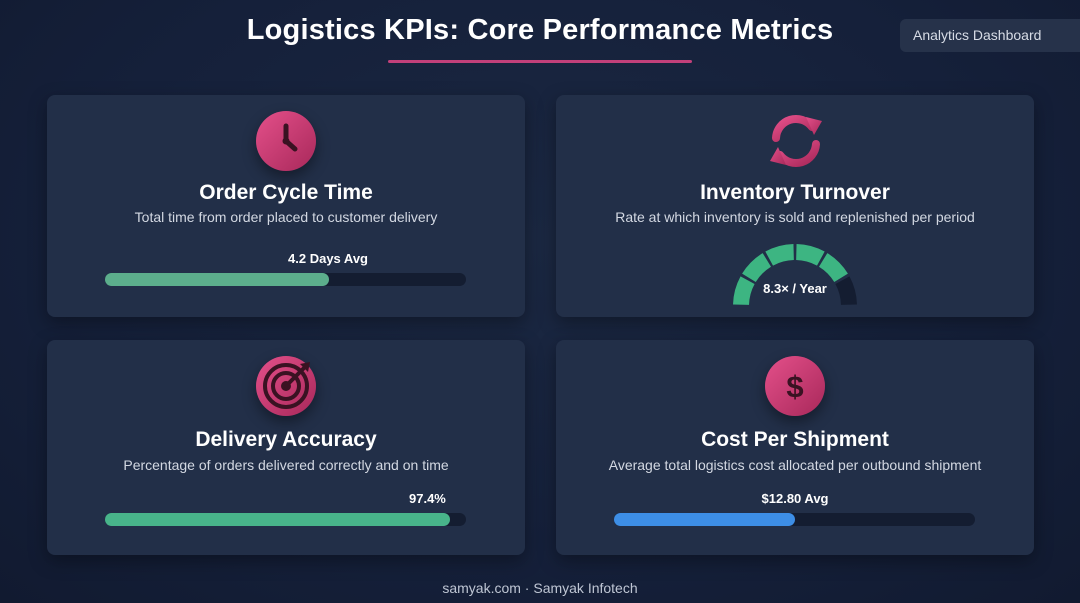 The image size is (1080, 603). I want to click on metric-label: 4.2 Days Avg, so click(328, 258).